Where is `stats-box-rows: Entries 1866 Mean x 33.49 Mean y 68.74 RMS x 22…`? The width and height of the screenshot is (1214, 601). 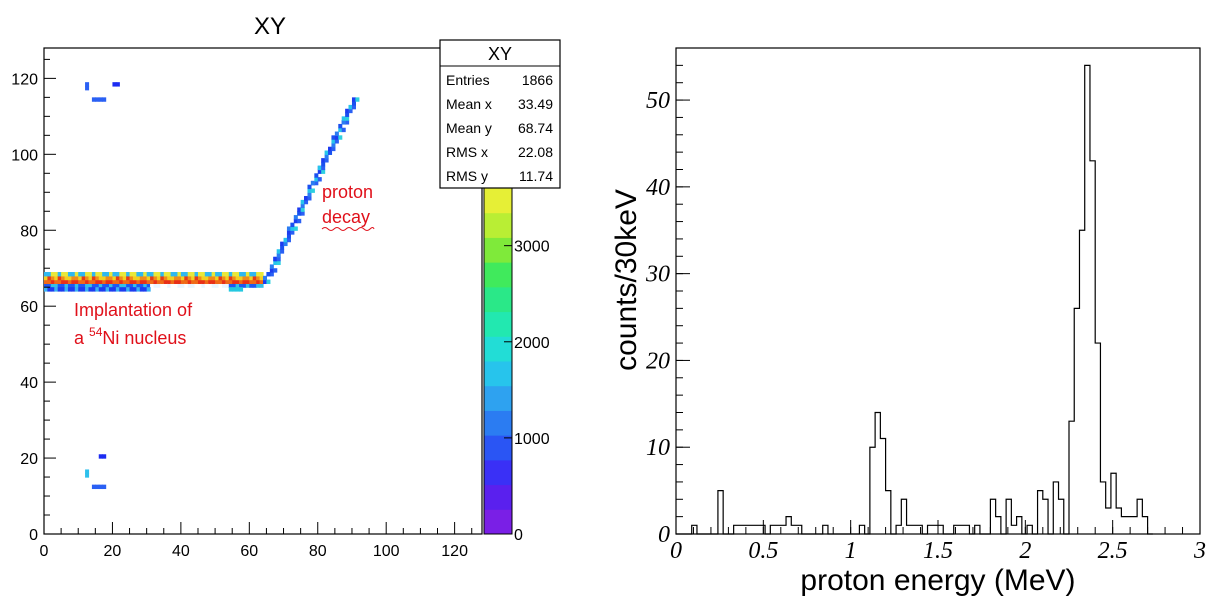 stats-box-rows: Entries 1866 Mean x 33.49 Mean y 68.74 RMS x 22… is located at coordinates (499, 128).